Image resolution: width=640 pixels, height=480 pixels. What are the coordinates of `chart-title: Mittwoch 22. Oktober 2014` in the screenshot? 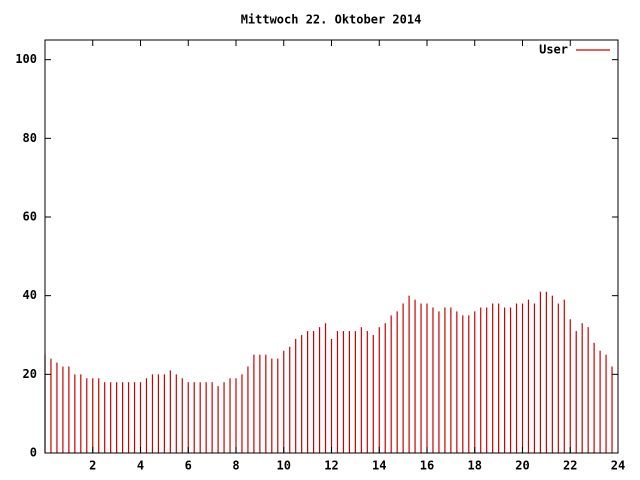 It's located at (331, 20).